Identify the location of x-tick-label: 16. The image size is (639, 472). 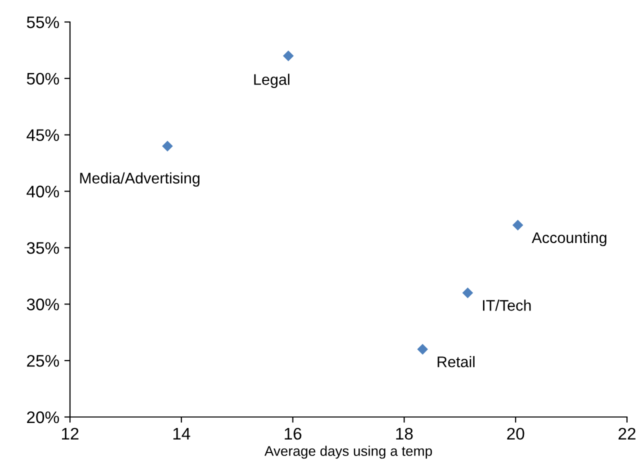
(293, 434).